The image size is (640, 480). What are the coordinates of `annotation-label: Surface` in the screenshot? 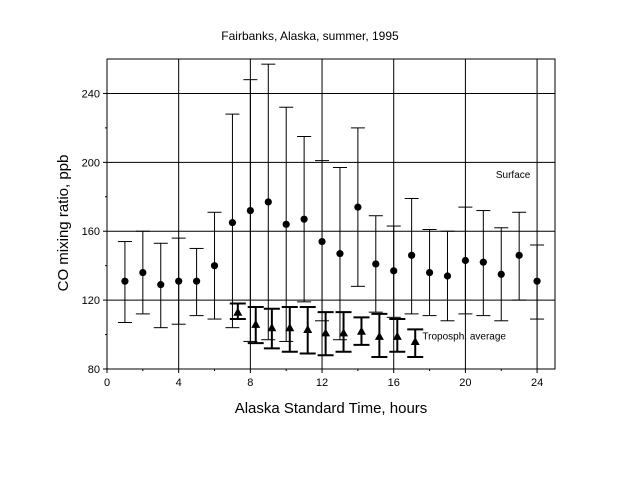 It's located at (513, 175).